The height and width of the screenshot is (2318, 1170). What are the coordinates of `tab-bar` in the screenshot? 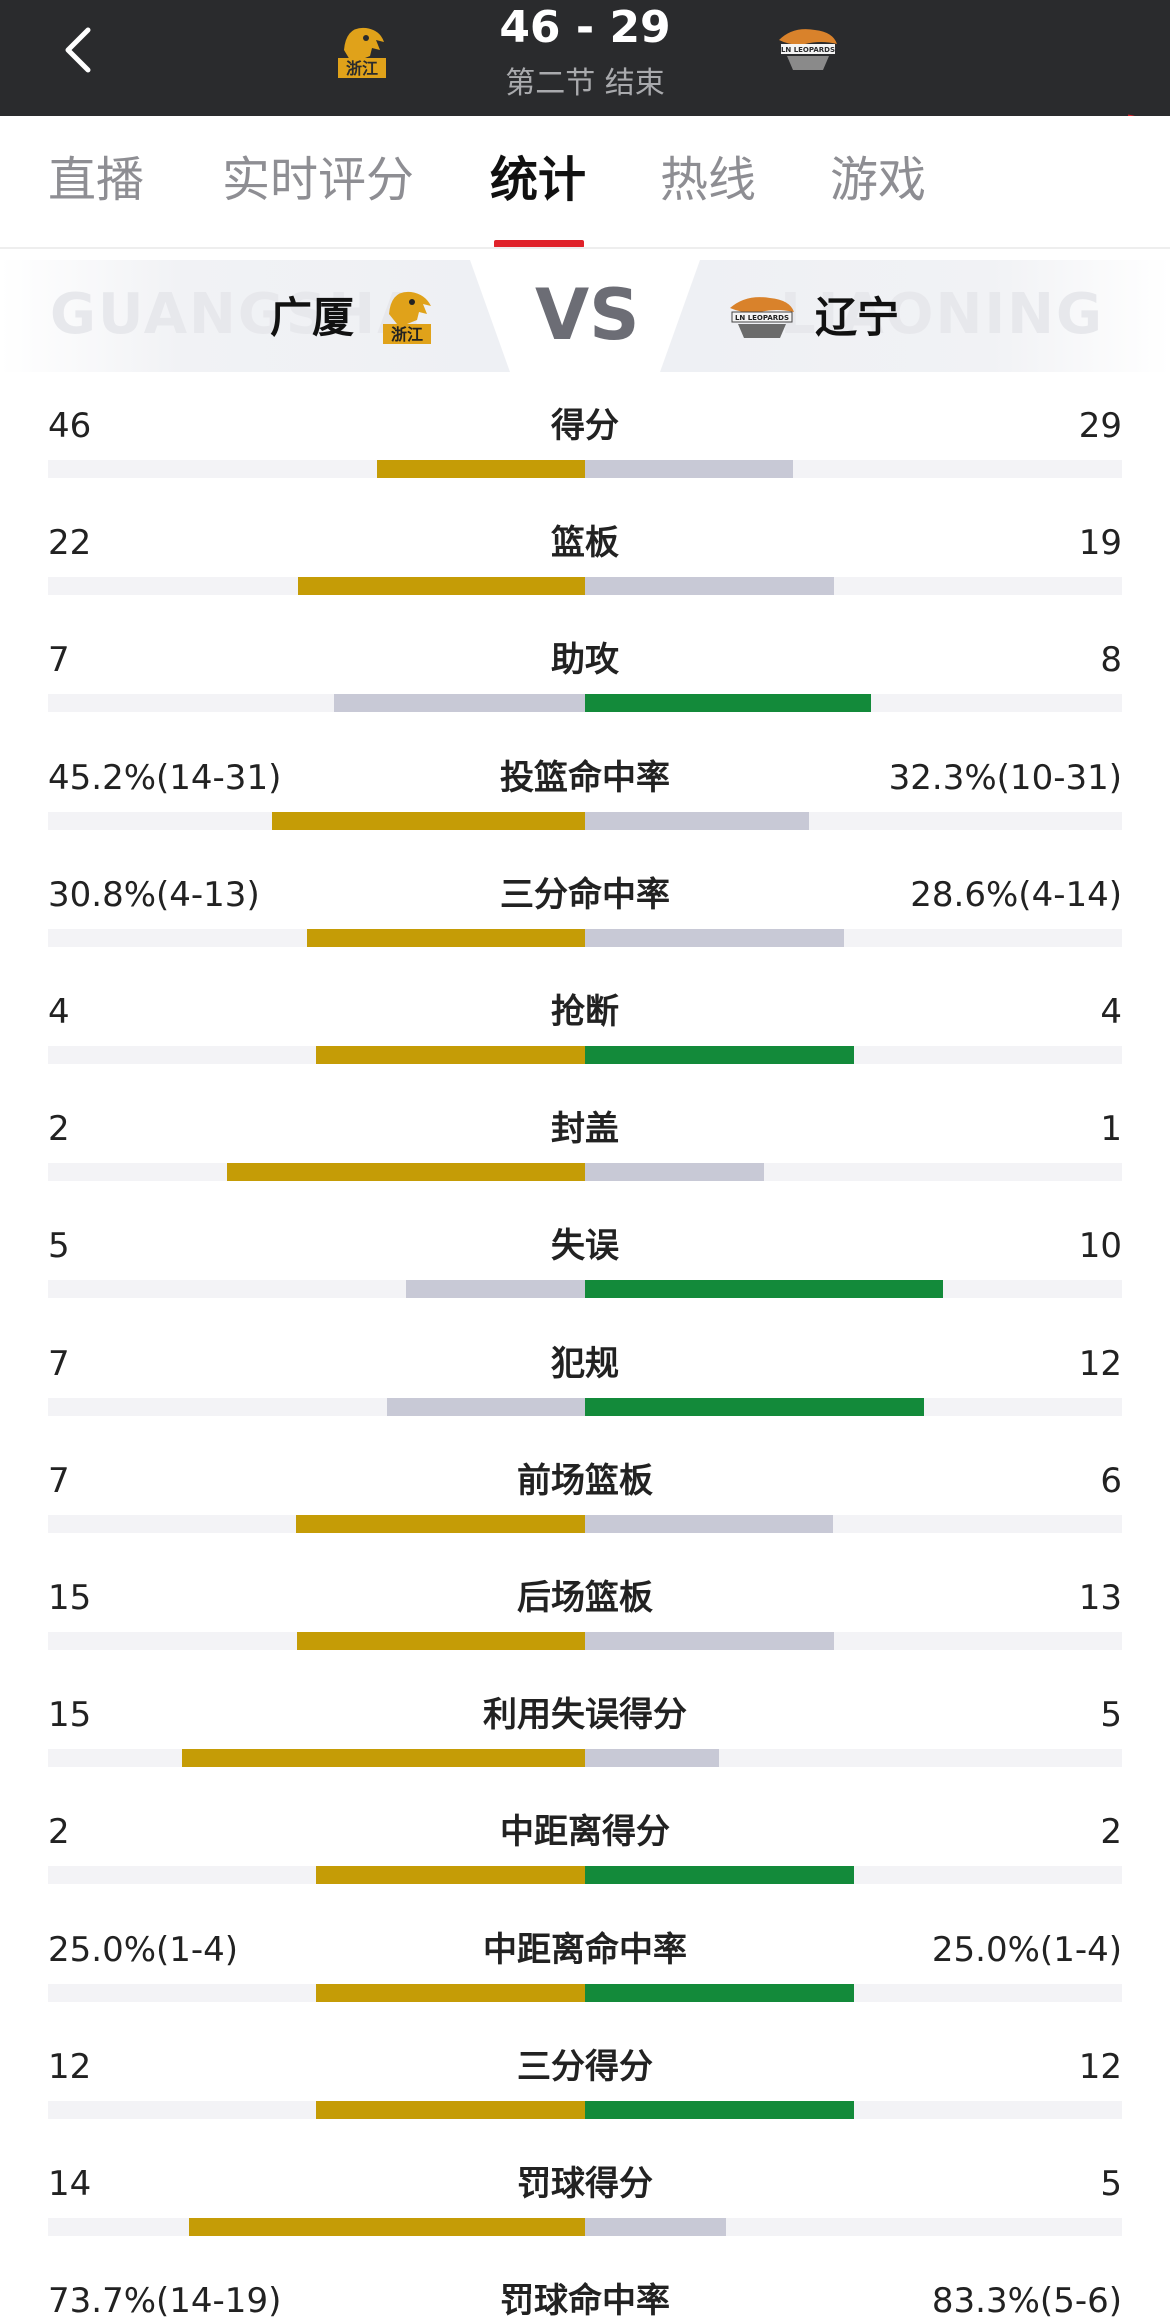 It's located at (585, 182).